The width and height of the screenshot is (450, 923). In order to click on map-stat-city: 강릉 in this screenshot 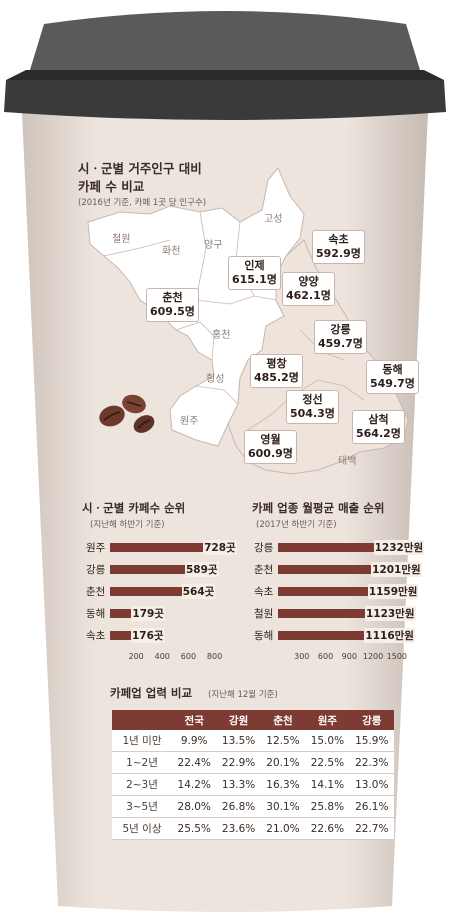, I will do `click(340, 329)`.